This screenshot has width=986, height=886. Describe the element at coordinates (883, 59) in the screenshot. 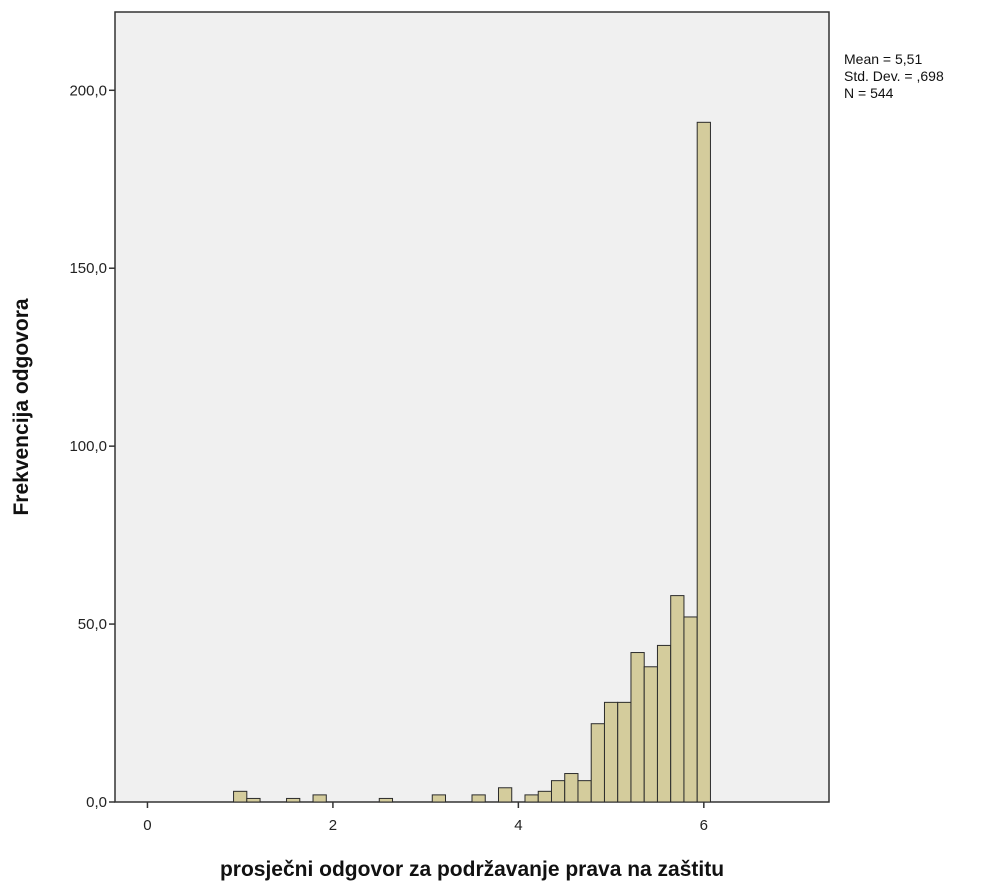

I see `stats-mean: Mean = 5,51` at that location.